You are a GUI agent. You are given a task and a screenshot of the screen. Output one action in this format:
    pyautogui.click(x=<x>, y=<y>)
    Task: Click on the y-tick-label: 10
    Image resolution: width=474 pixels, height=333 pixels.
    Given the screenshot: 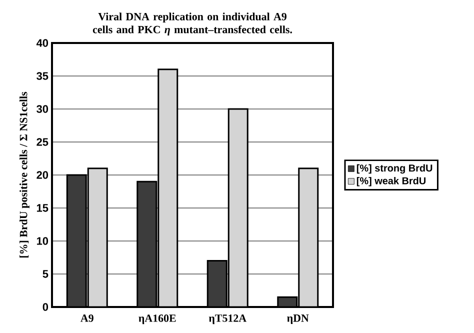 What is the action you would take?
    pyautogui.click(x=42, y=241)
    